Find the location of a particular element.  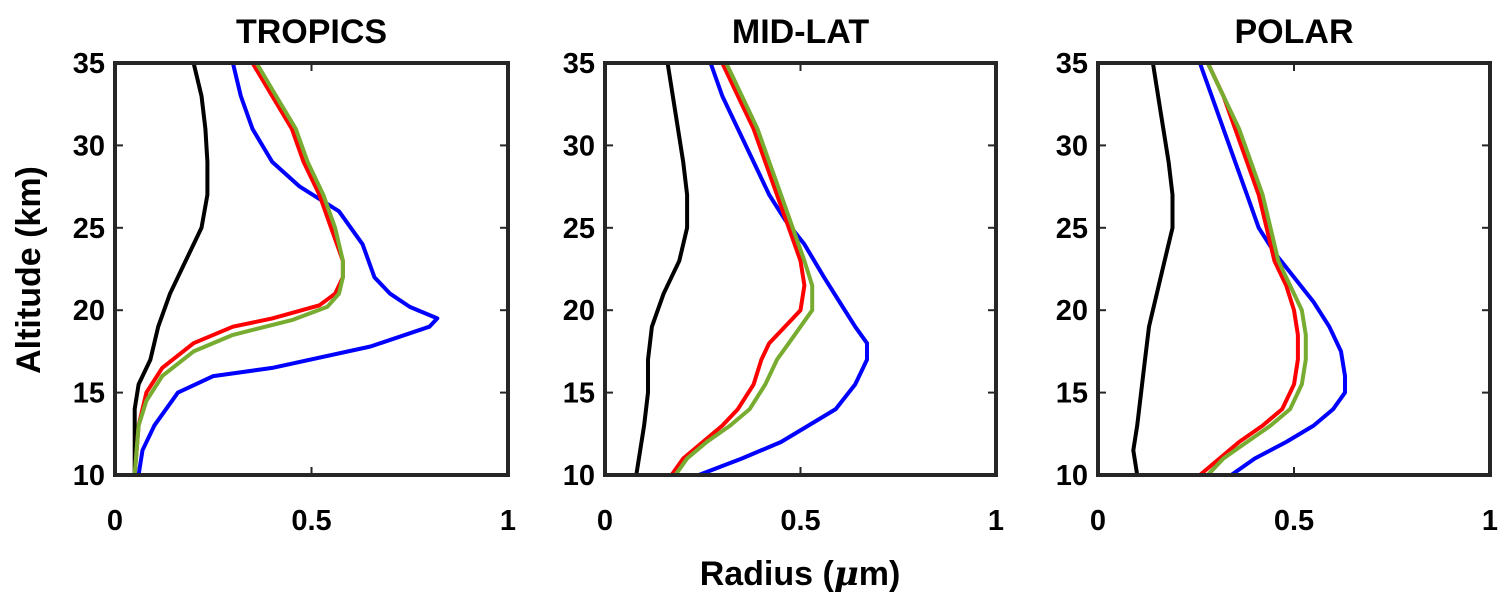

shared-y-axis-label: Altitude (km) is located at coordinates (29, 270).